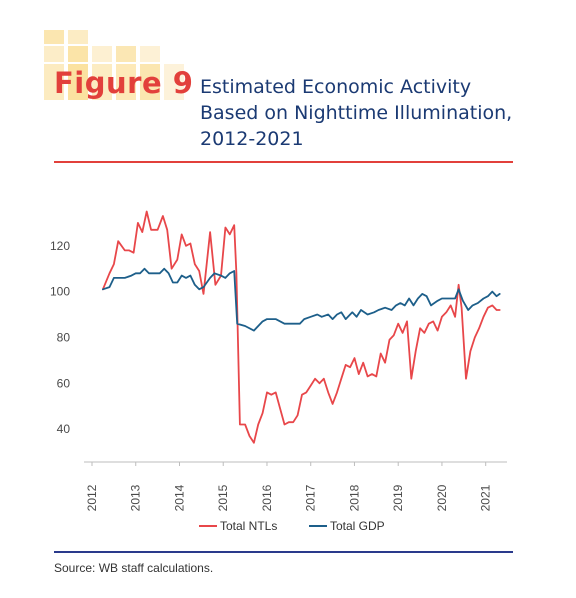 The height and width of the screenshot is (598, 576). I want to click on figure-label: Figure 9, so click(124, 83).